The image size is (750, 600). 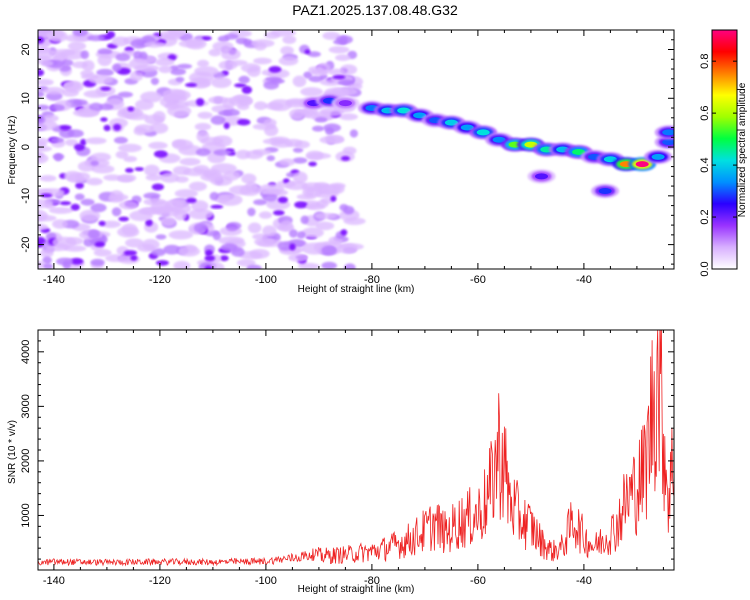 What do you see at coordinates (26, 147) in the screenshot?
I see `y-tick-label: 0` at bounding box center [26, 147].